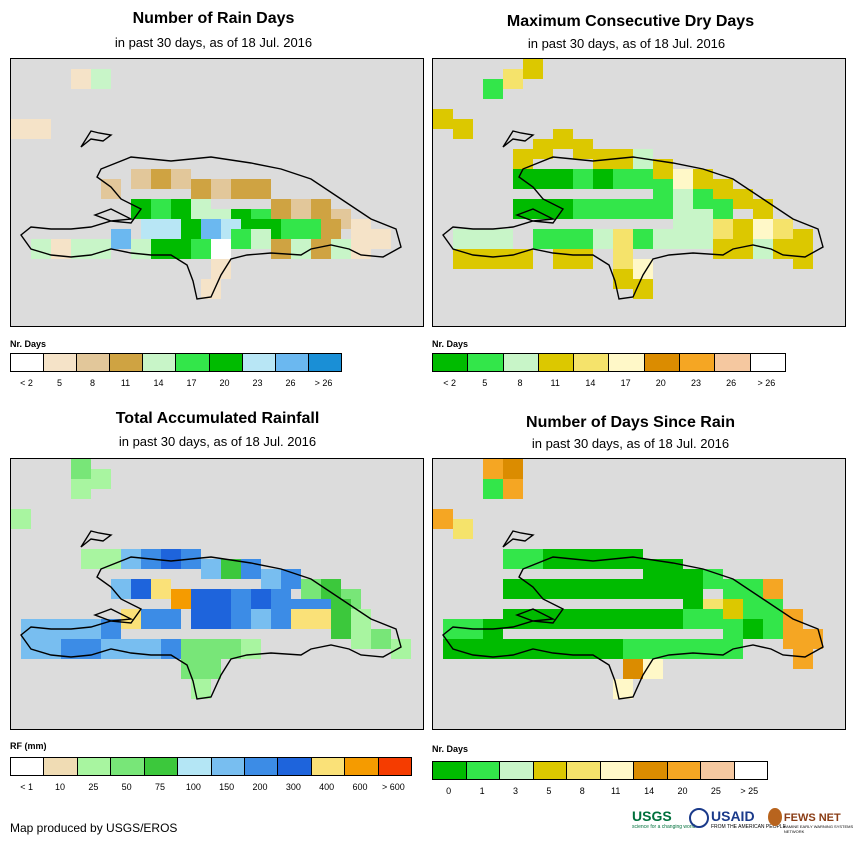 The width and height of the screenshot is (854, 845). Describe the element at coordinates (449, 383) in the screenshot. I see `legend-tick-label: < 2` at that location.